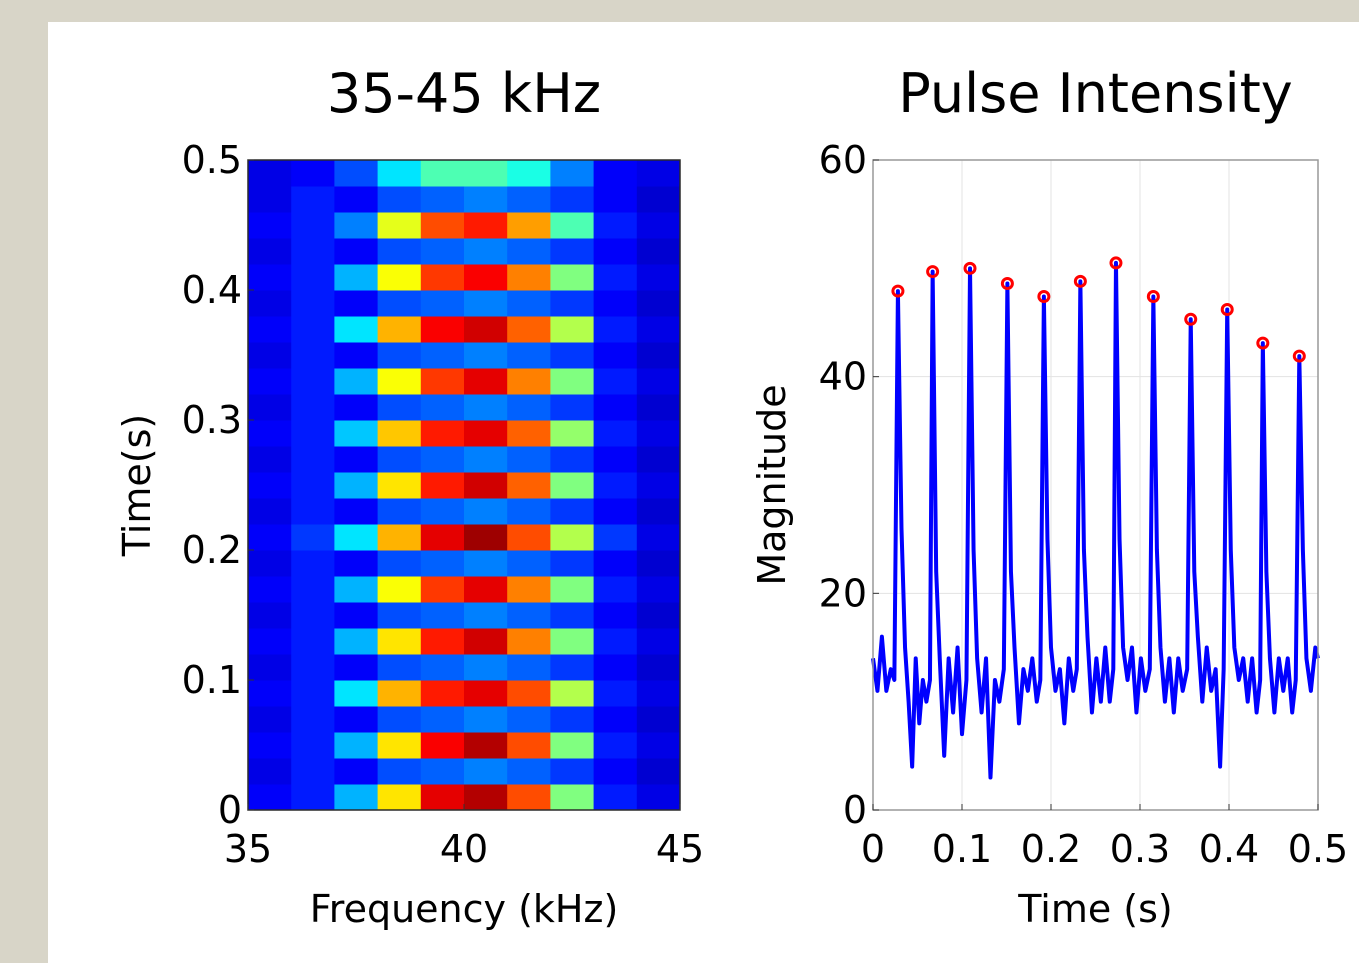 The height and width of the screenshot is (967, 1359). I want to click on x-tick-label: 40, so click(464, 849).